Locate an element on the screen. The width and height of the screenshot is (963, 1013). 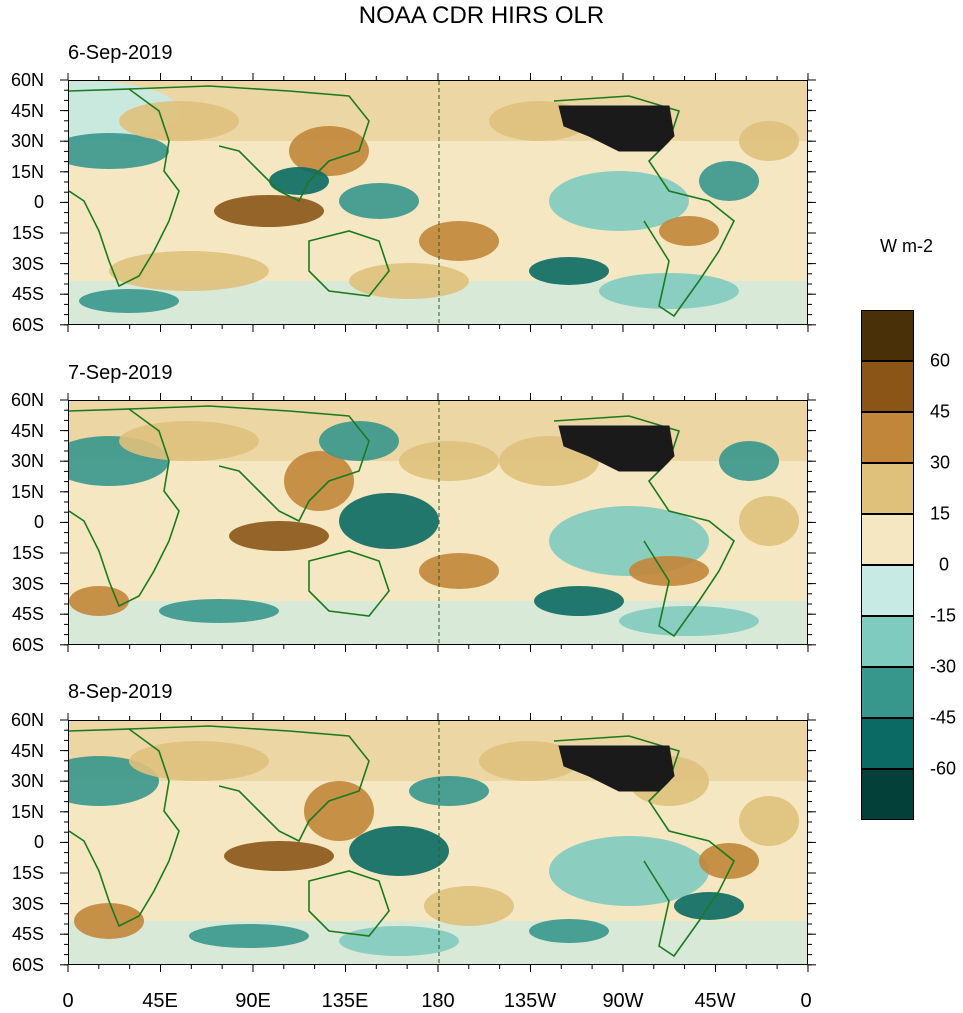
lat-label-p2-45n: 45N is located at coordinates (27, 430).